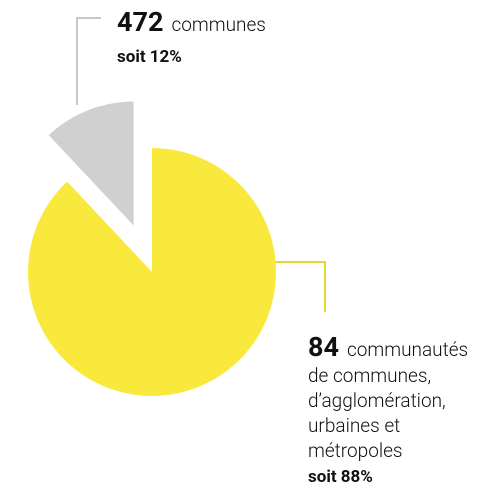 This screenshot has width=492, height=500. I want to click on value-label: soit 88%, so click(340, 477).